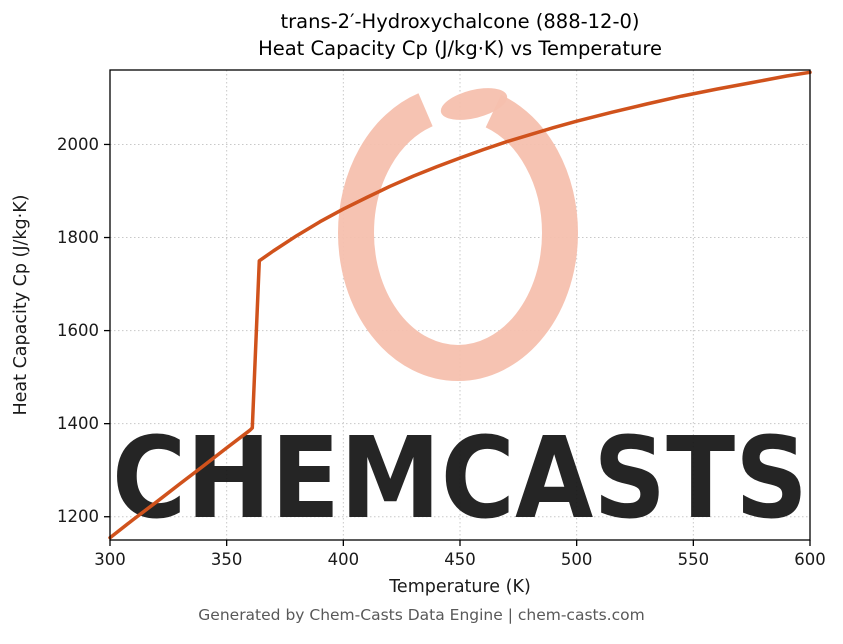 This screenshot has height=644, width=843. What do you see at coordinates (577, 559) in the screenshot?
I see `x-tick-label: 500` at bounding box center [577, 559].